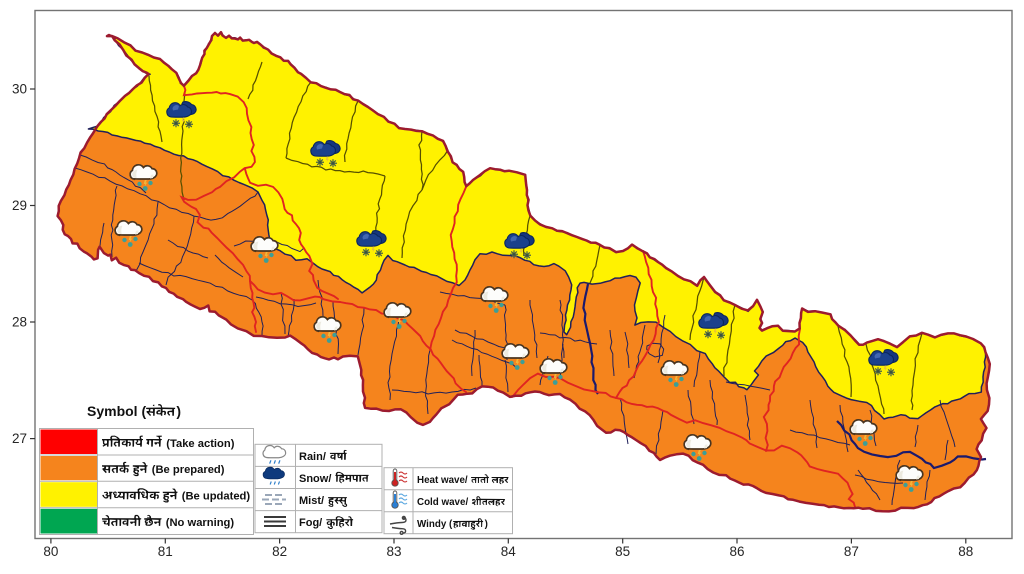 The image size is (1024, 574). Describe the element at coordinates (435, 524) in the screenshot. I see `svg-text: Windy (` at that location.